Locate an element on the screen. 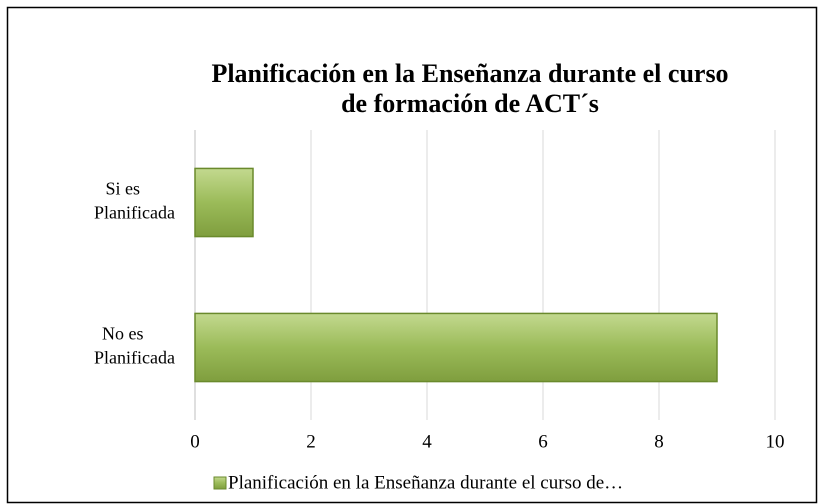 The width and height of the screenshot is (824, 504). x-tick-label: 2 is located at coordinates (311, 441).